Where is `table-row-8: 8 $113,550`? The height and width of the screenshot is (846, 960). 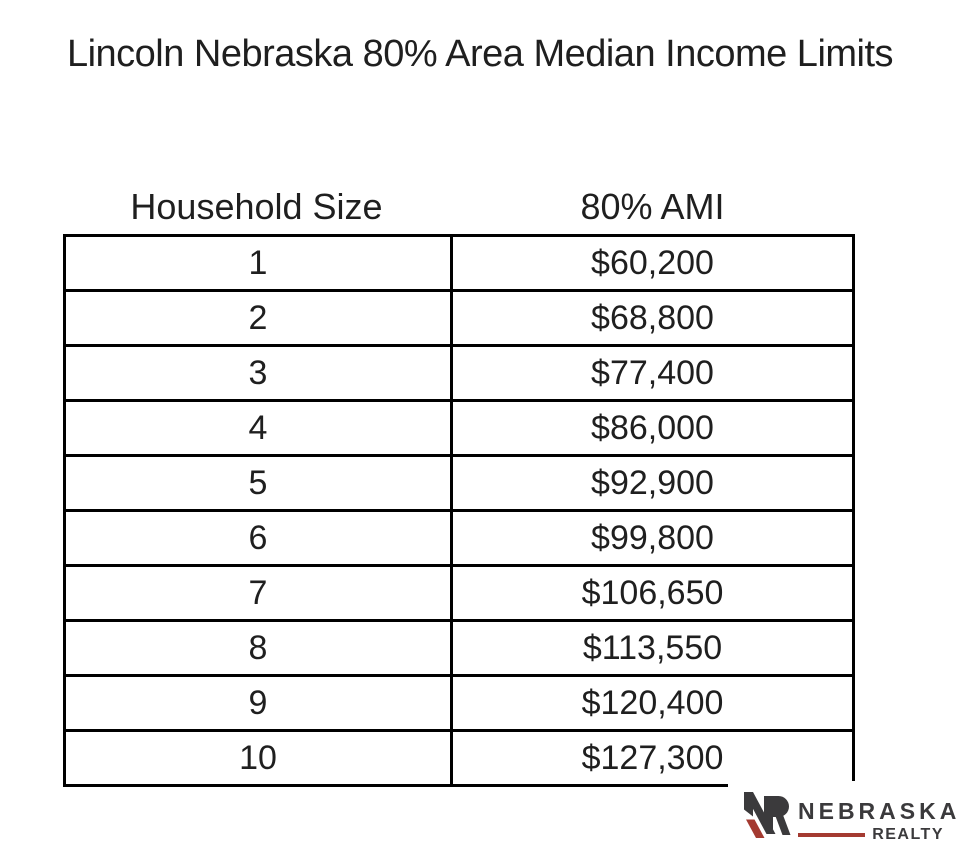
table-row-8: 8 $113,550 is located at coordinates (459, 648).